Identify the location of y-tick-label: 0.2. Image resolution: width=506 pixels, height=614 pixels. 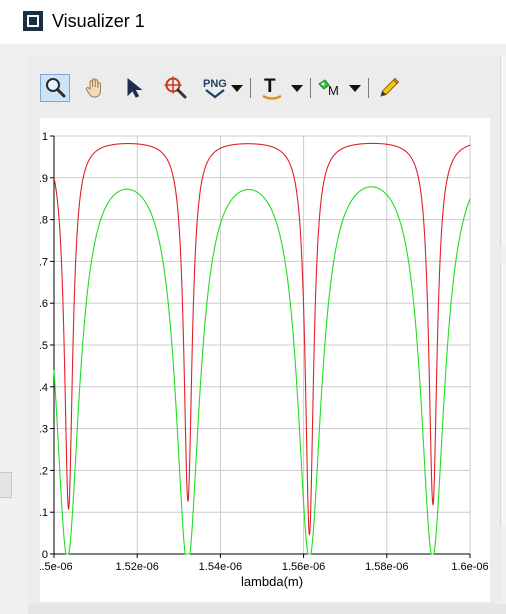
(44, 471).